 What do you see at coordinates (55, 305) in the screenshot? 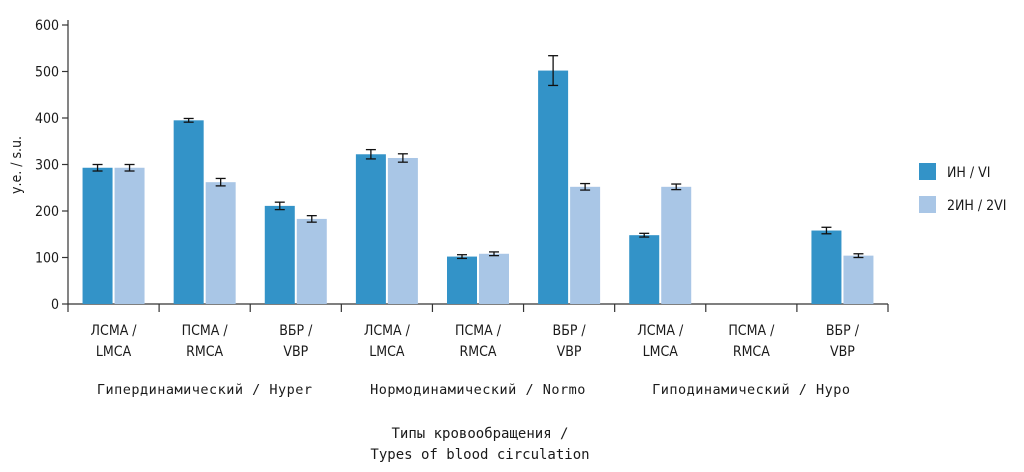
I see `y-tick-label: 0` at bounding box center [55, 305].